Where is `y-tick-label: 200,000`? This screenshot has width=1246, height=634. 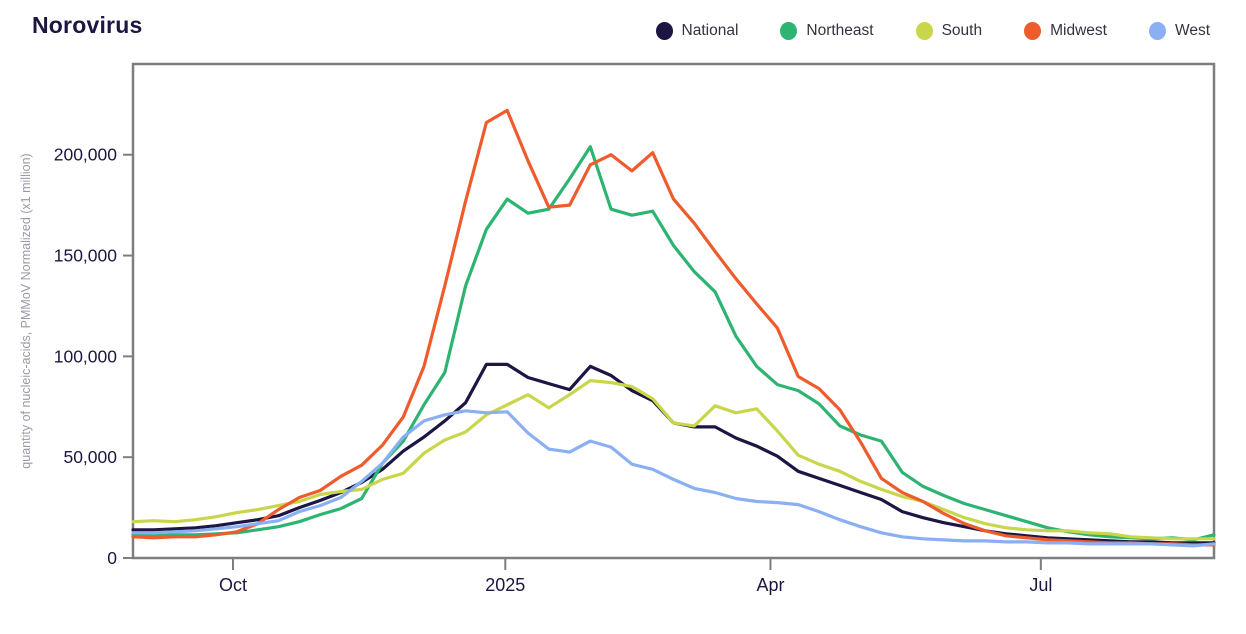 y-tick-label: 200,000 is located at coordinates (86, 155).